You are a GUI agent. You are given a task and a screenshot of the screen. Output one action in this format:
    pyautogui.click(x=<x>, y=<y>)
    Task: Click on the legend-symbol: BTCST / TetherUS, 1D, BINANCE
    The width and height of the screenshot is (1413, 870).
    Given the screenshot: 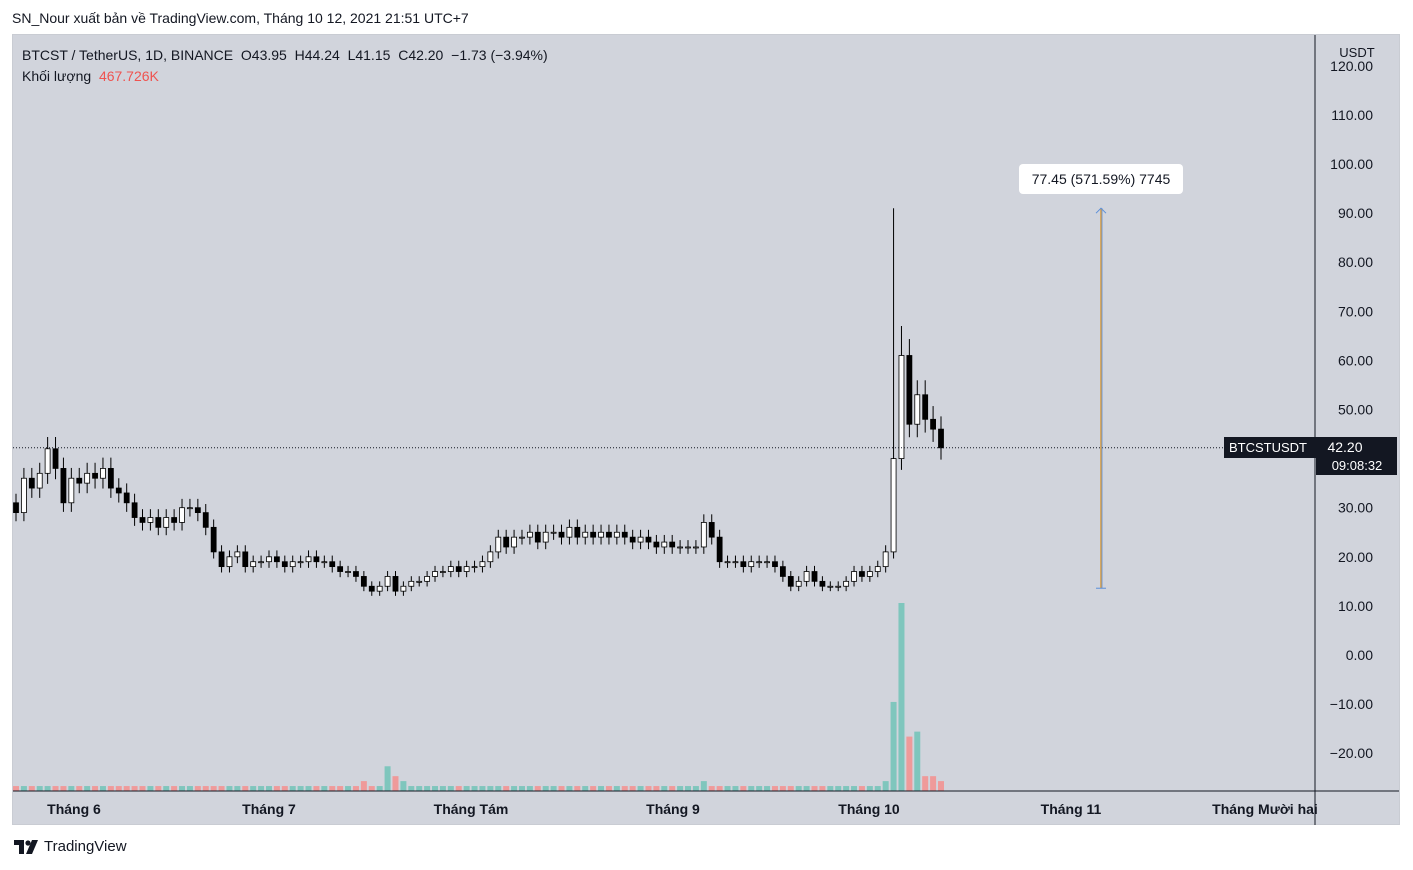 What is the action you would take?
    pyautogui.click(x=128, y=55)
    